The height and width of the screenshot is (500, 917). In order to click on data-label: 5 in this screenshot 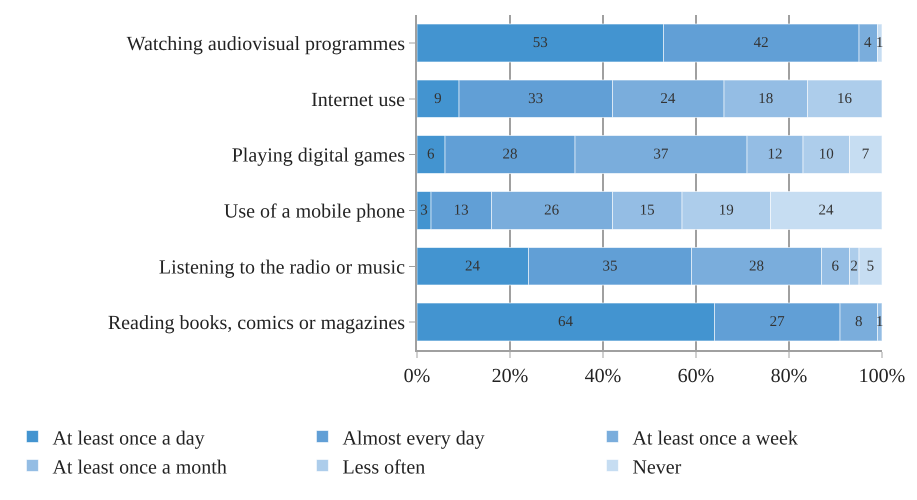, I will do `click(870, 266)`.